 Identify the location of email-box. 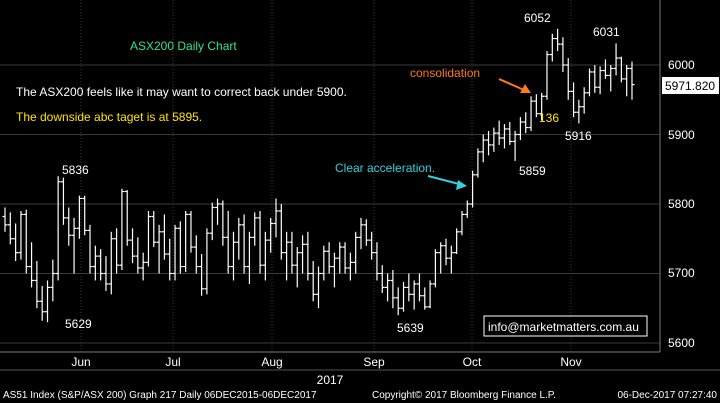
(565, 326).